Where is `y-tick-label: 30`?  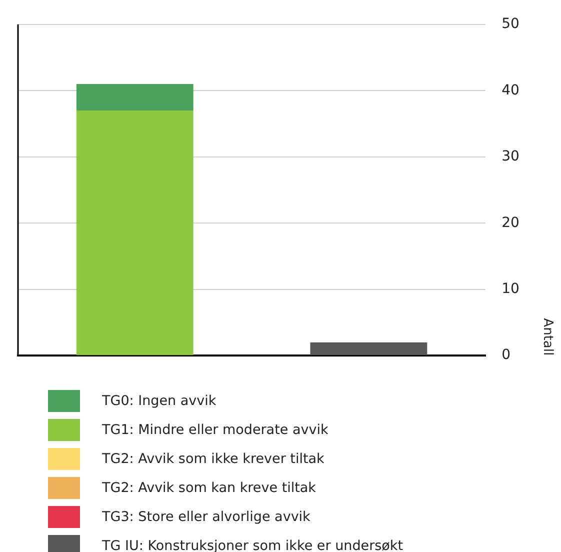
y-tick-label: 30 is located at coordinates (511, 156).